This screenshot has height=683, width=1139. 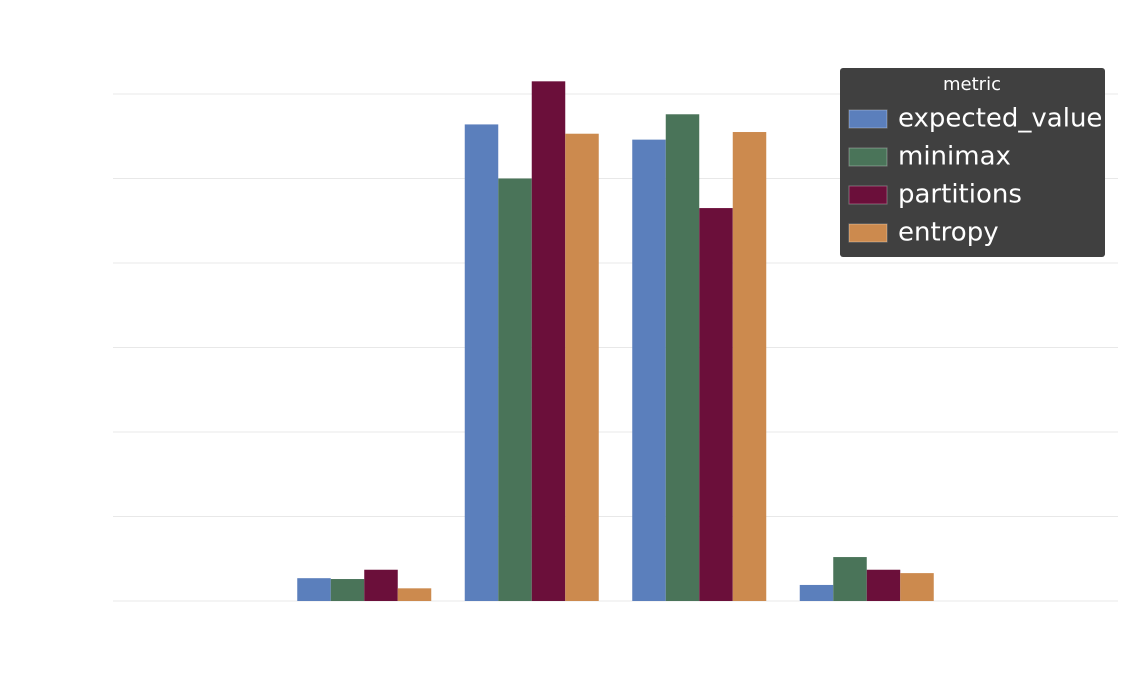 I want to click on legend-box, so click(x=972, y=162).